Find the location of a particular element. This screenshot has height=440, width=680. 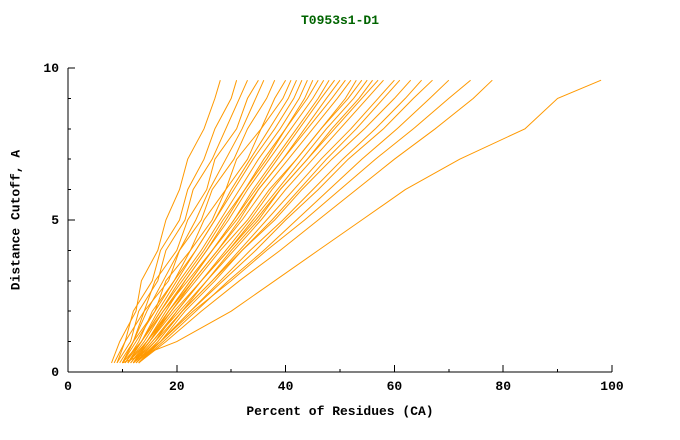

svg-text: 100 is located at coordinates (612, 386).